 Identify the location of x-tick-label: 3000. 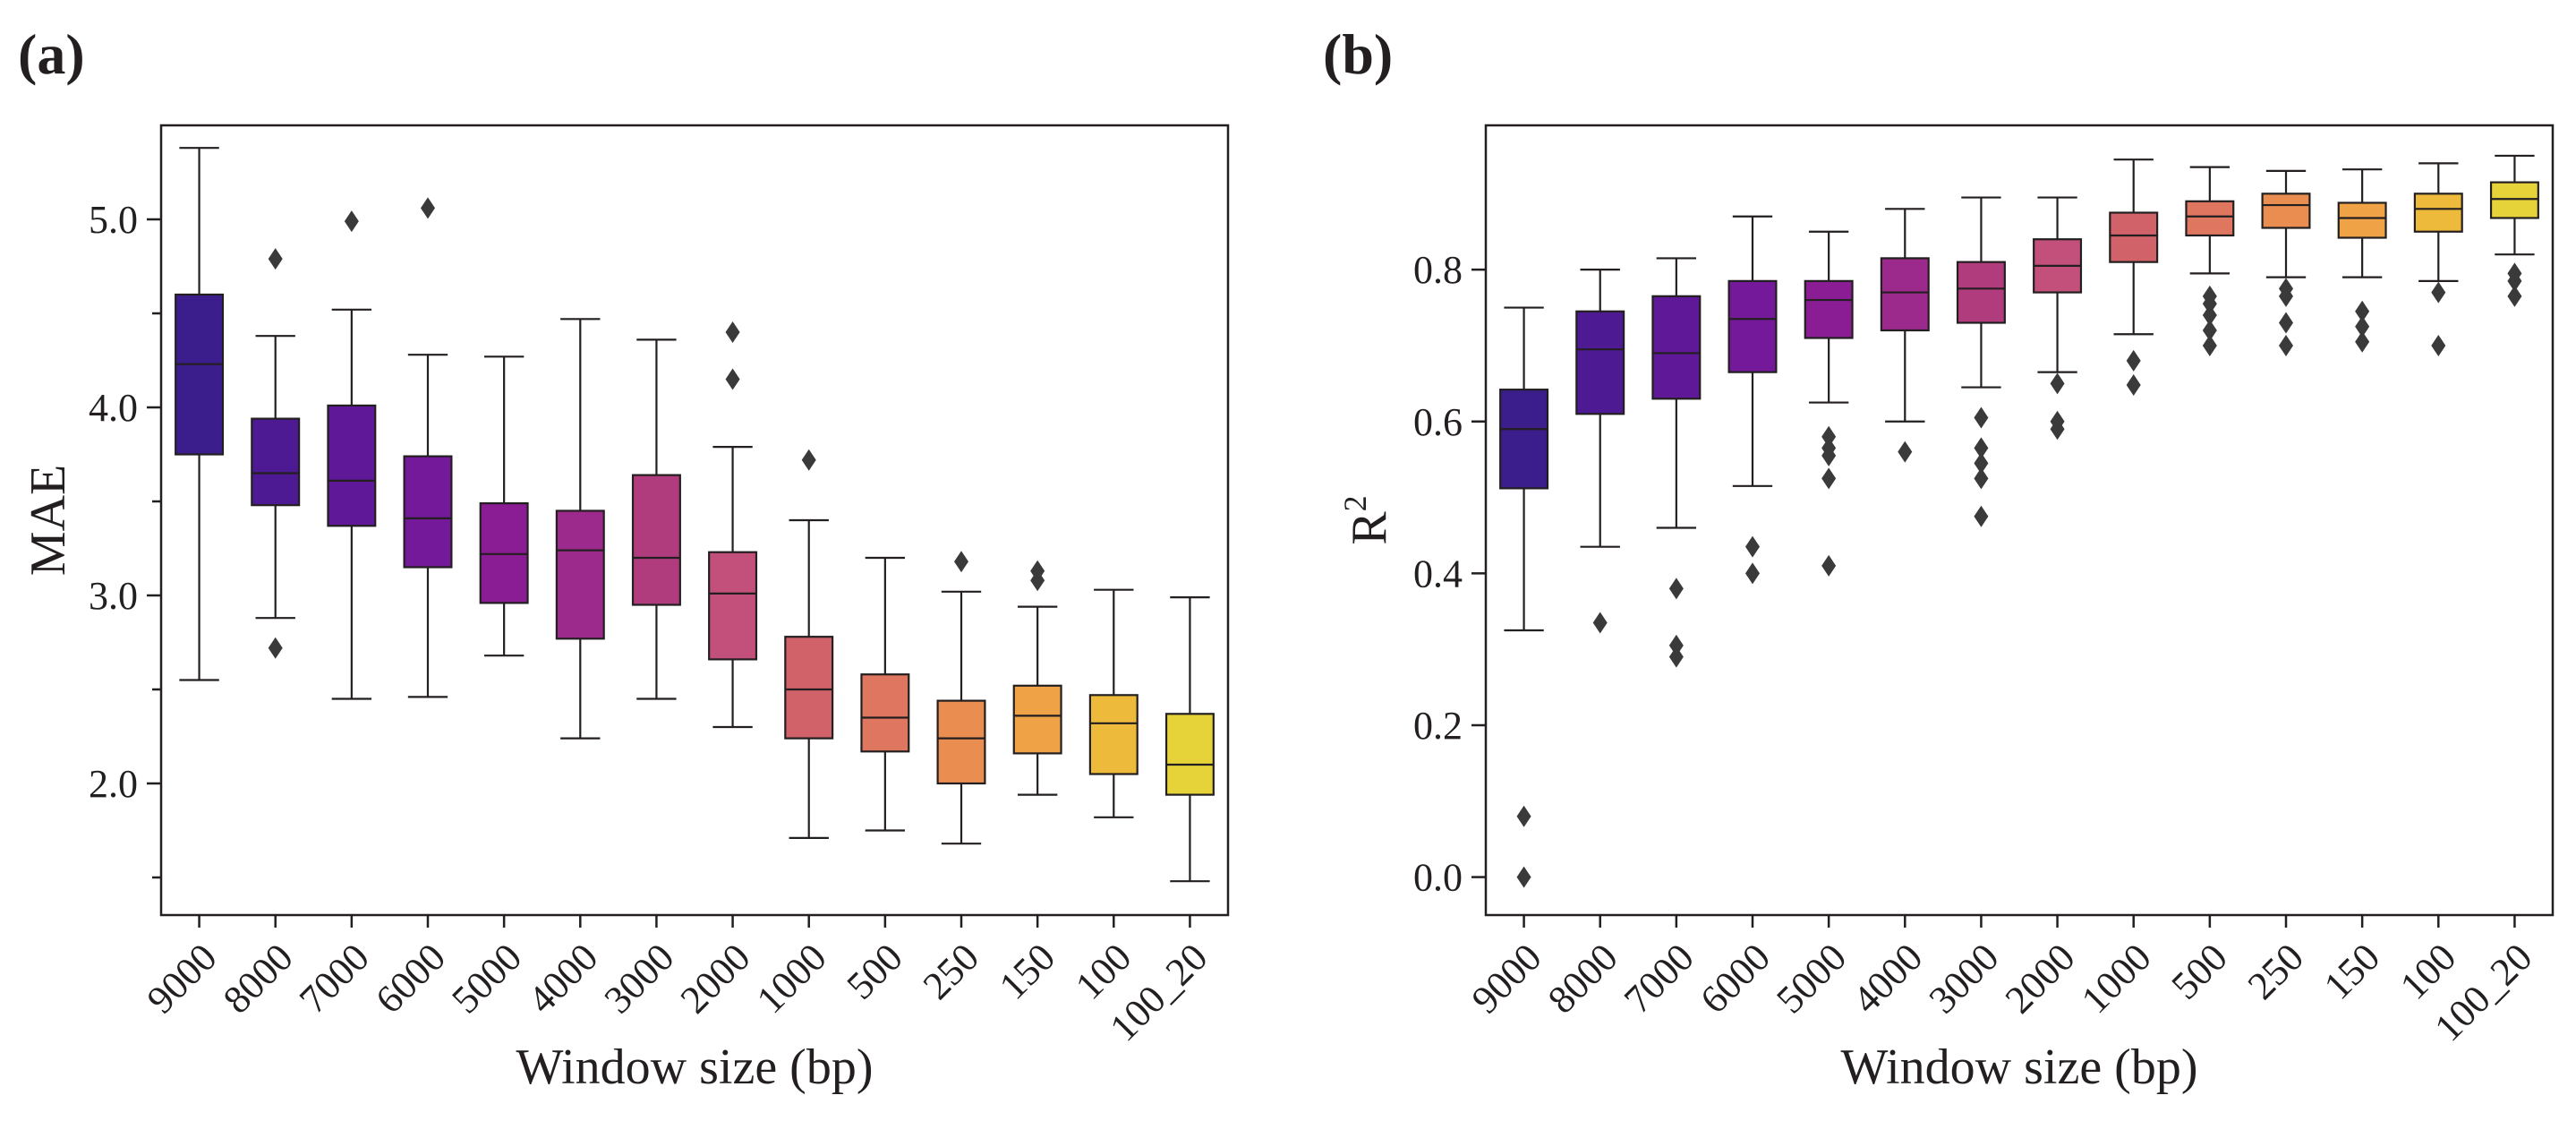
(639, 978).